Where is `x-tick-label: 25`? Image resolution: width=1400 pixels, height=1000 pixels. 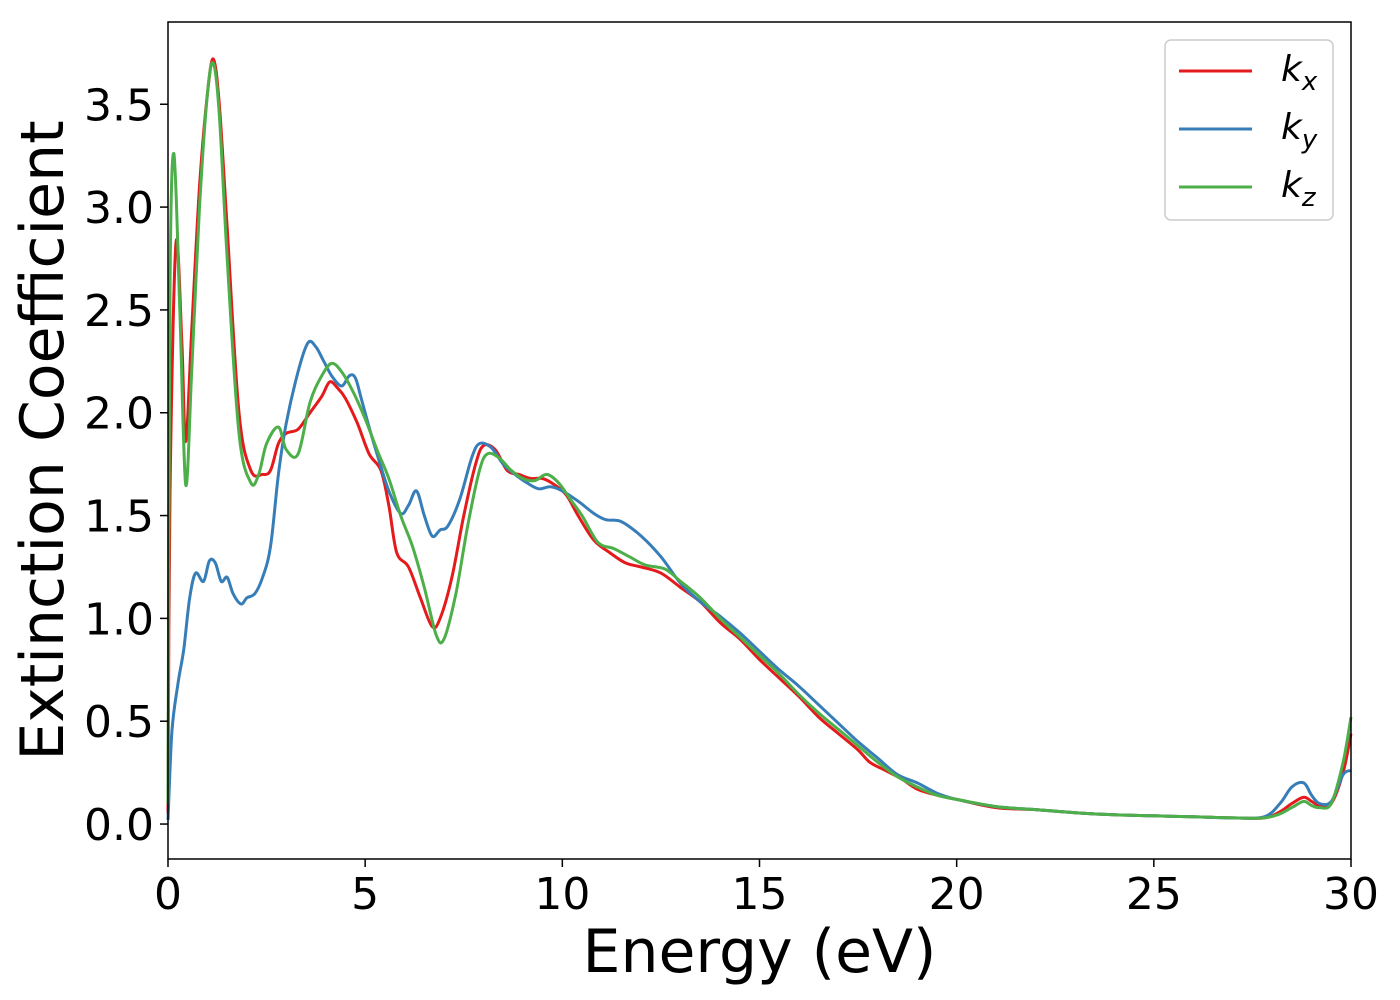
x-tick-label: 25 is located at coordinates (1154, 894).